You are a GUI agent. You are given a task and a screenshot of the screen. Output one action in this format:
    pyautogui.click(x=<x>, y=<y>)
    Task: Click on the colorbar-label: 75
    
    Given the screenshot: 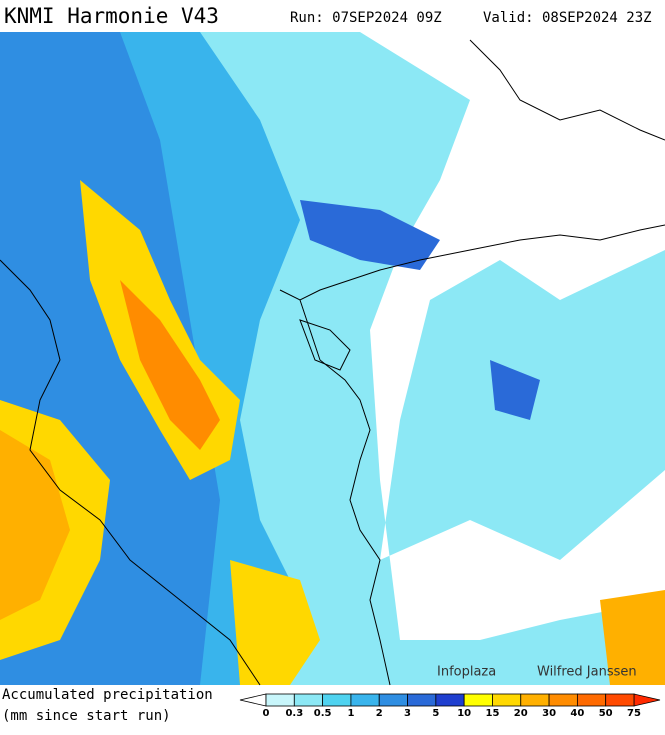 What is the action you would take?
    pyautogui.click(x=634, y=713)
    